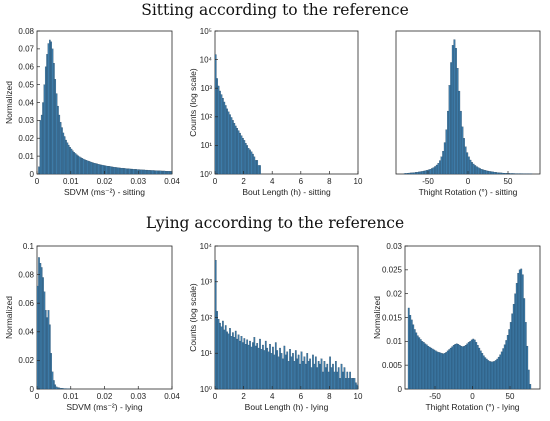 The width and height of the screenshot is (550, 421). What do you see at coordinates (172, 181) in the screenshot?
I see `x-tick-label: 0.04` at bounding box center [172, 181].